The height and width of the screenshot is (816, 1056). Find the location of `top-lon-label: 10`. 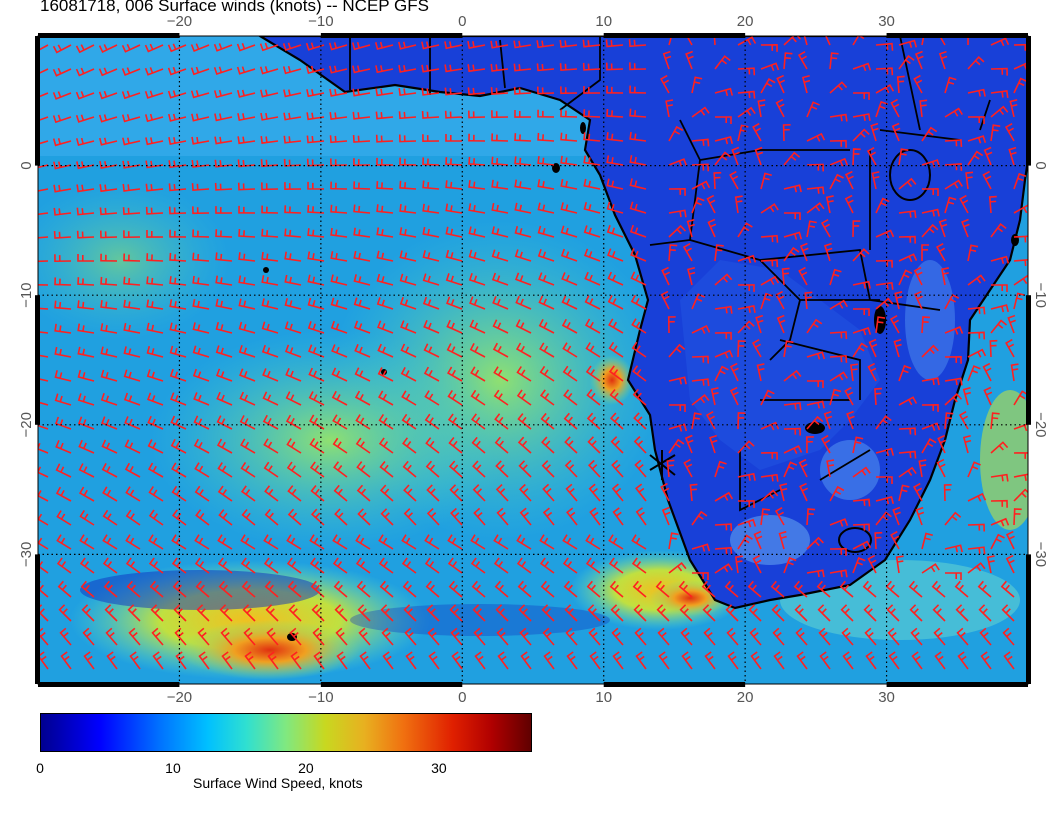

top-lon-label: 10 is located at coordinates (603, 21).